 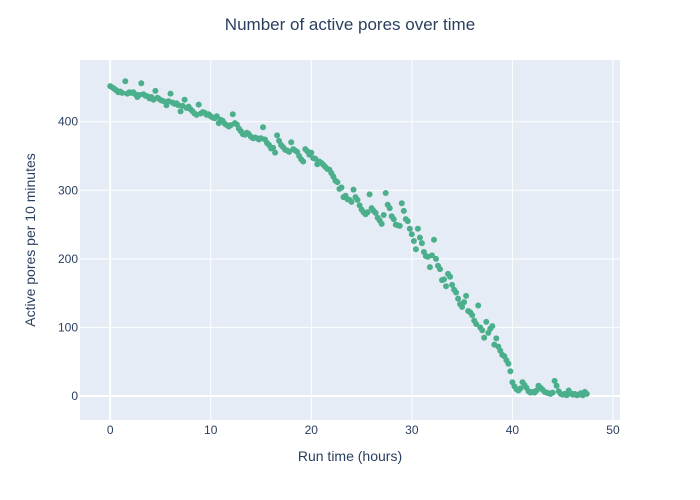 I want to click on x-tick-label: 40, so click(x=513, y=430).